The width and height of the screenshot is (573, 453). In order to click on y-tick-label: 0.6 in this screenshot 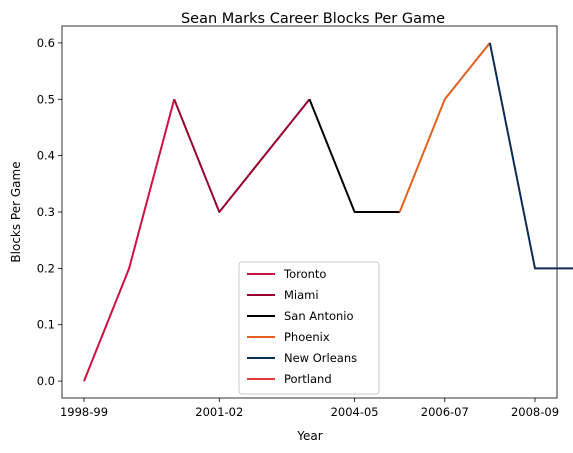, I will do `click(46, 43)`.